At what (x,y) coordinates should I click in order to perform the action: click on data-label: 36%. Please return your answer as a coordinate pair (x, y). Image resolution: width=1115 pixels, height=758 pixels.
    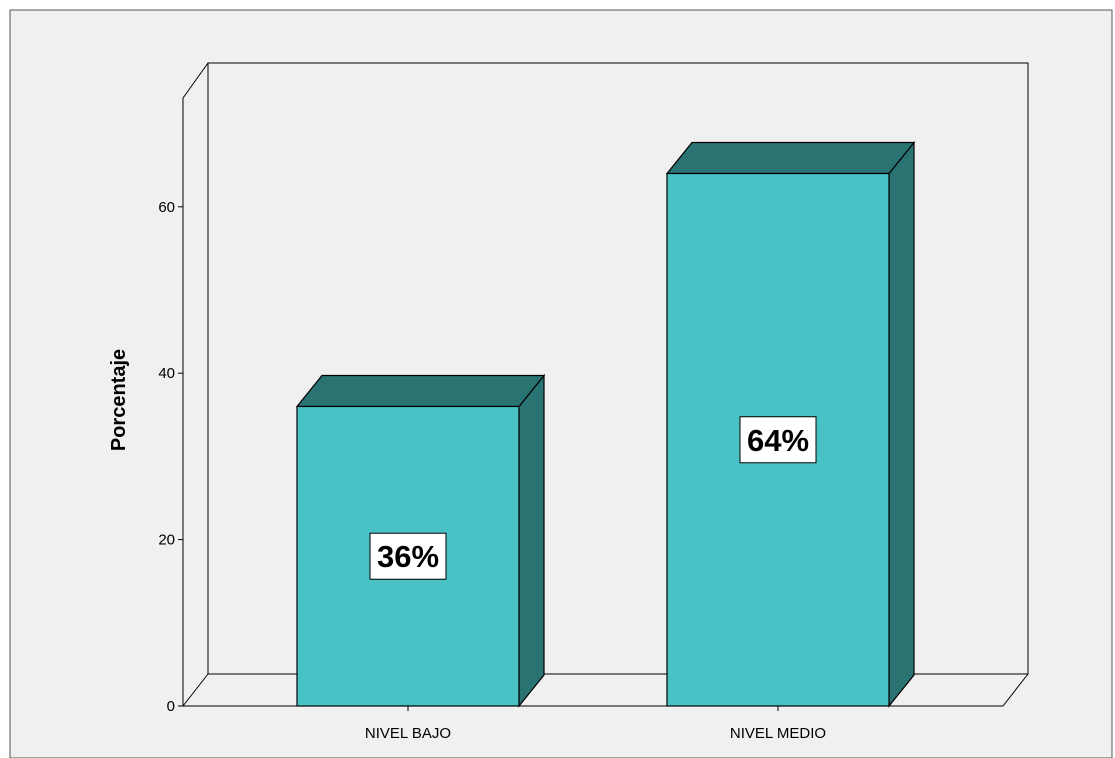
    Looking at the image, I should click on (408, 556).